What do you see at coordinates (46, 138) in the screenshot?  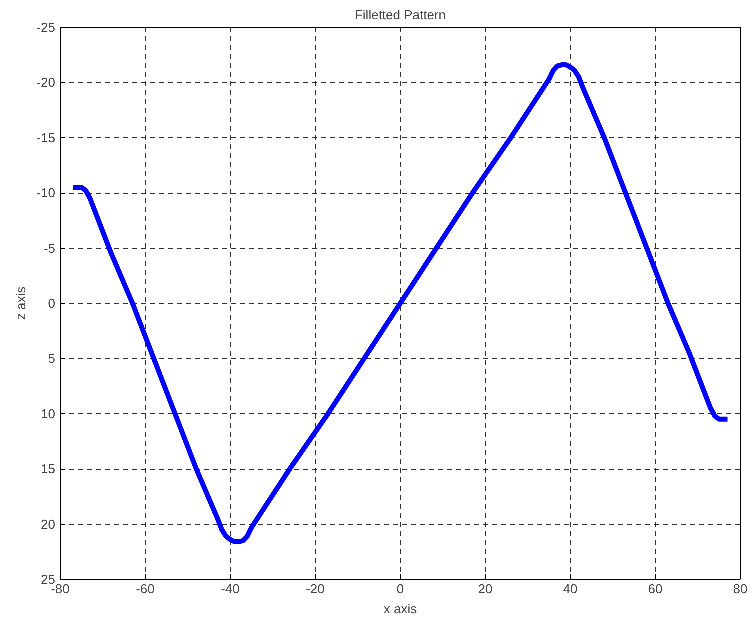 I see `y-tick-label: -15` at bounding box center [46, 138].